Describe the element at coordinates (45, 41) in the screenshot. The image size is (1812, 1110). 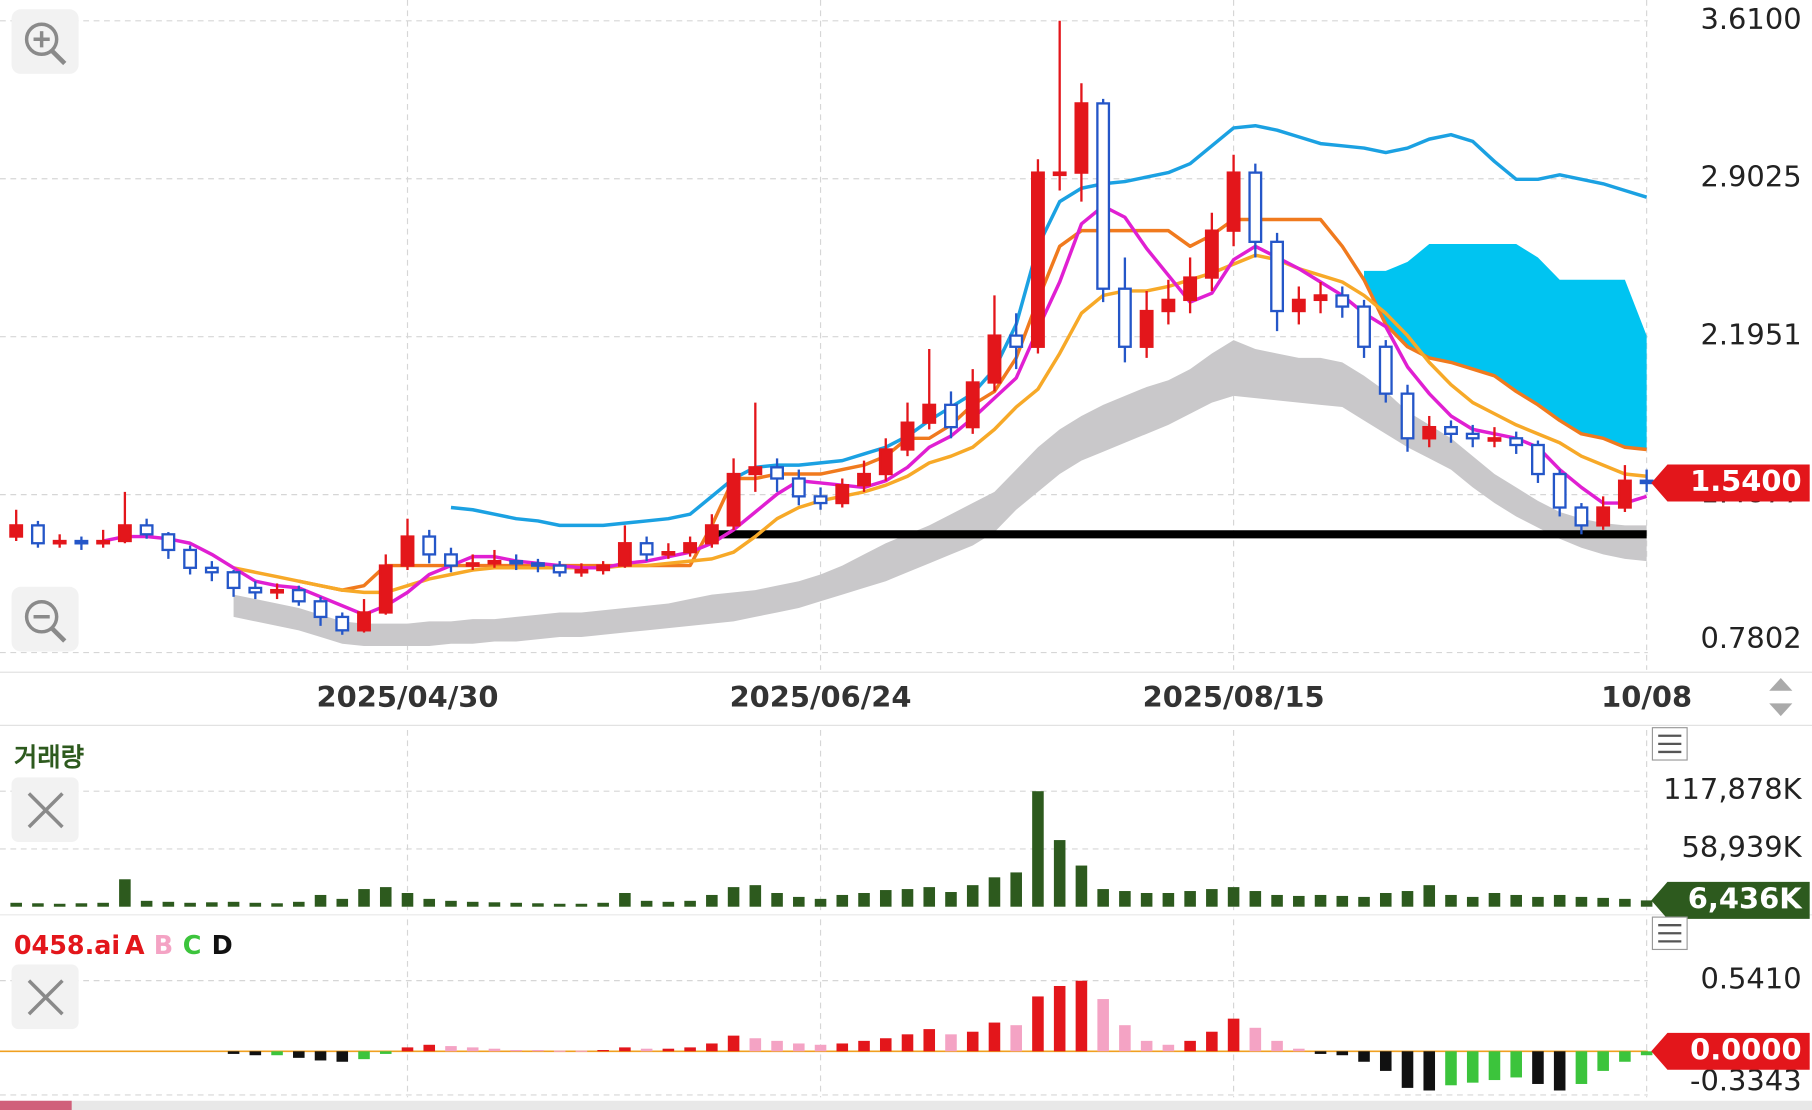
I see `zoom-in-button` at that location.